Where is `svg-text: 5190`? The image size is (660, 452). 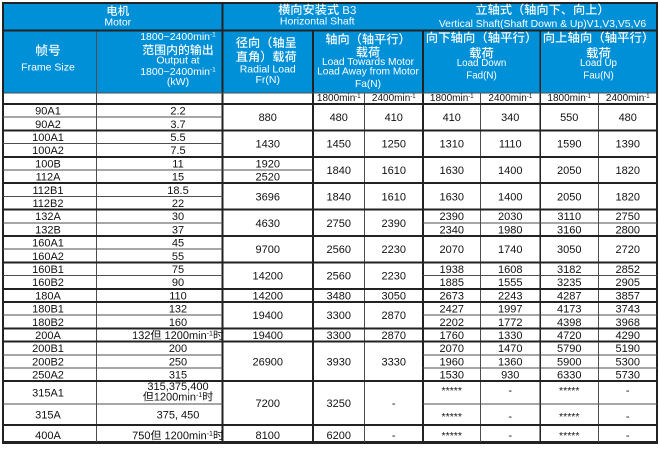 svg-text: 5190 is located at coordinates (628, 349).